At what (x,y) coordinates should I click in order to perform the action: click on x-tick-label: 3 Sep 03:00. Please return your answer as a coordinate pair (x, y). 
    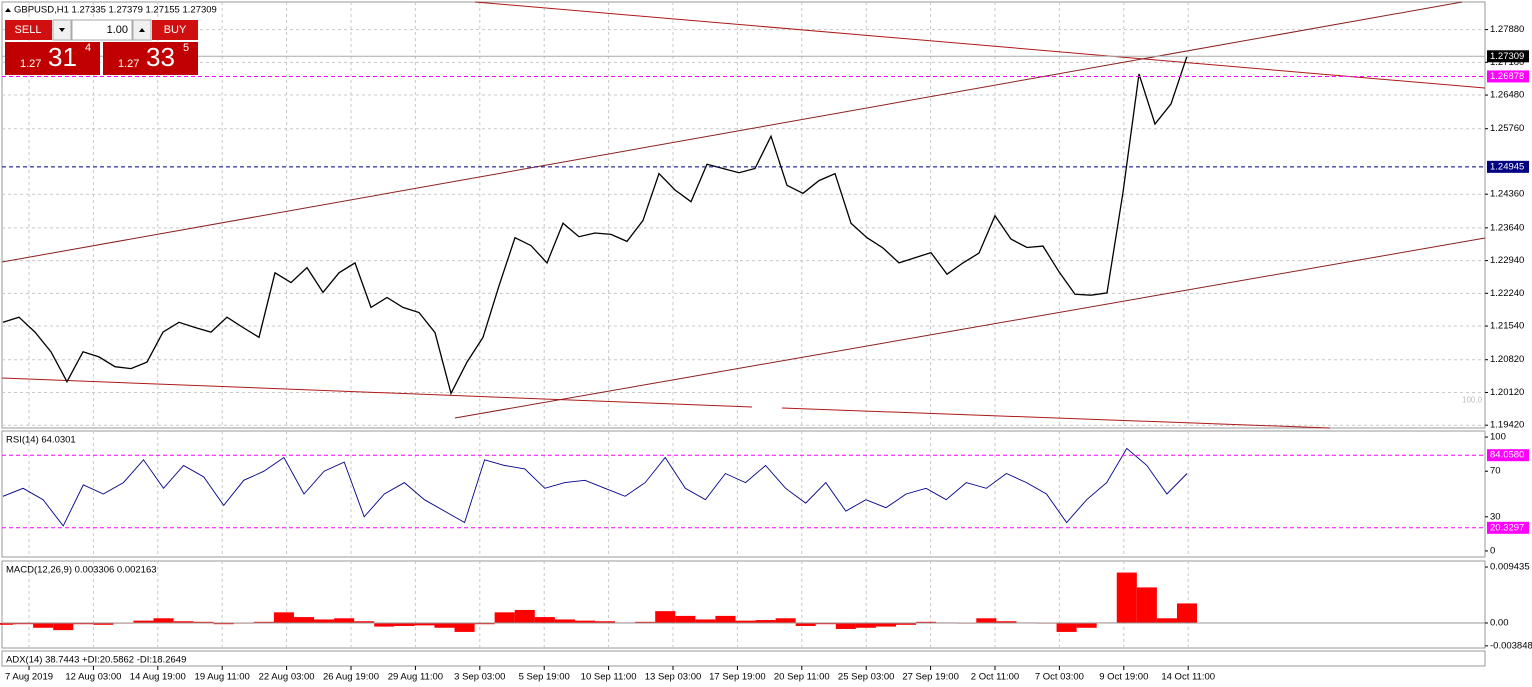
    Looking at the image, I should click on (479, 677).